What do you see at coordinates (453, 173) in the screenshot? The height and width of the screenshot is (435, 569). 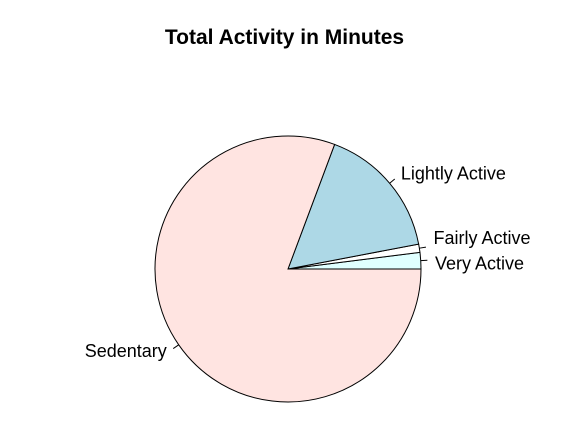 I see `slice-label-lightly-active: Lightly Active` at bounding box center [453, 173].